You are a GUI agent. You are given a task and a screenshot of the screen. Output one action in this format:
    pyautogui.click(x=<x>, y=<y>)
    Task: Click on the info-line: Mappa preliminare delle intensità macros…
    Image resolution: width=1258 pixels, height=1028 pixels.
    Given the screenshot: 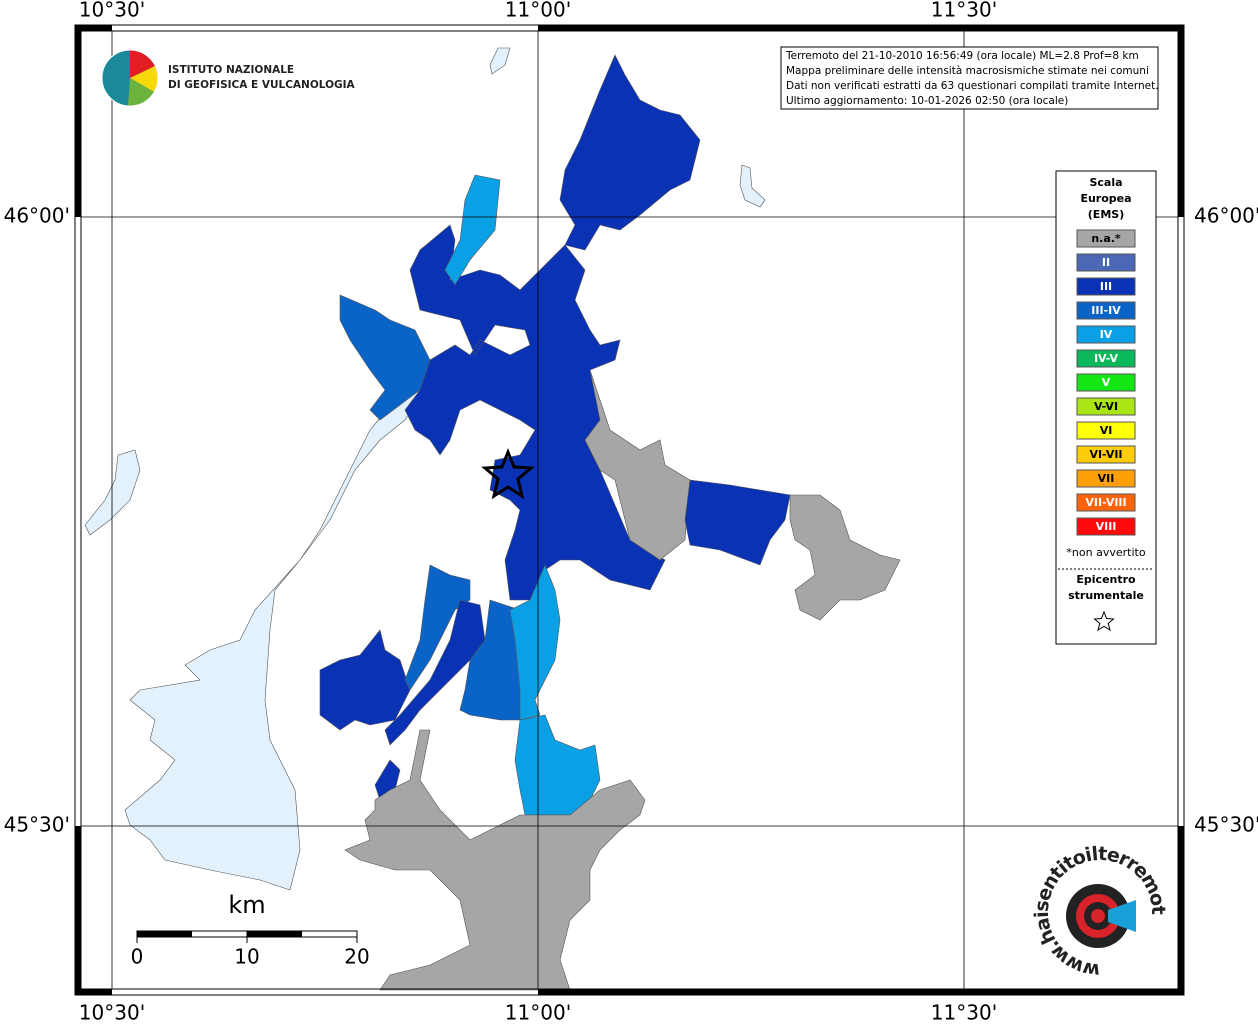 What is the action you would take?
    pyautogui.click(x=967, y=71)
    